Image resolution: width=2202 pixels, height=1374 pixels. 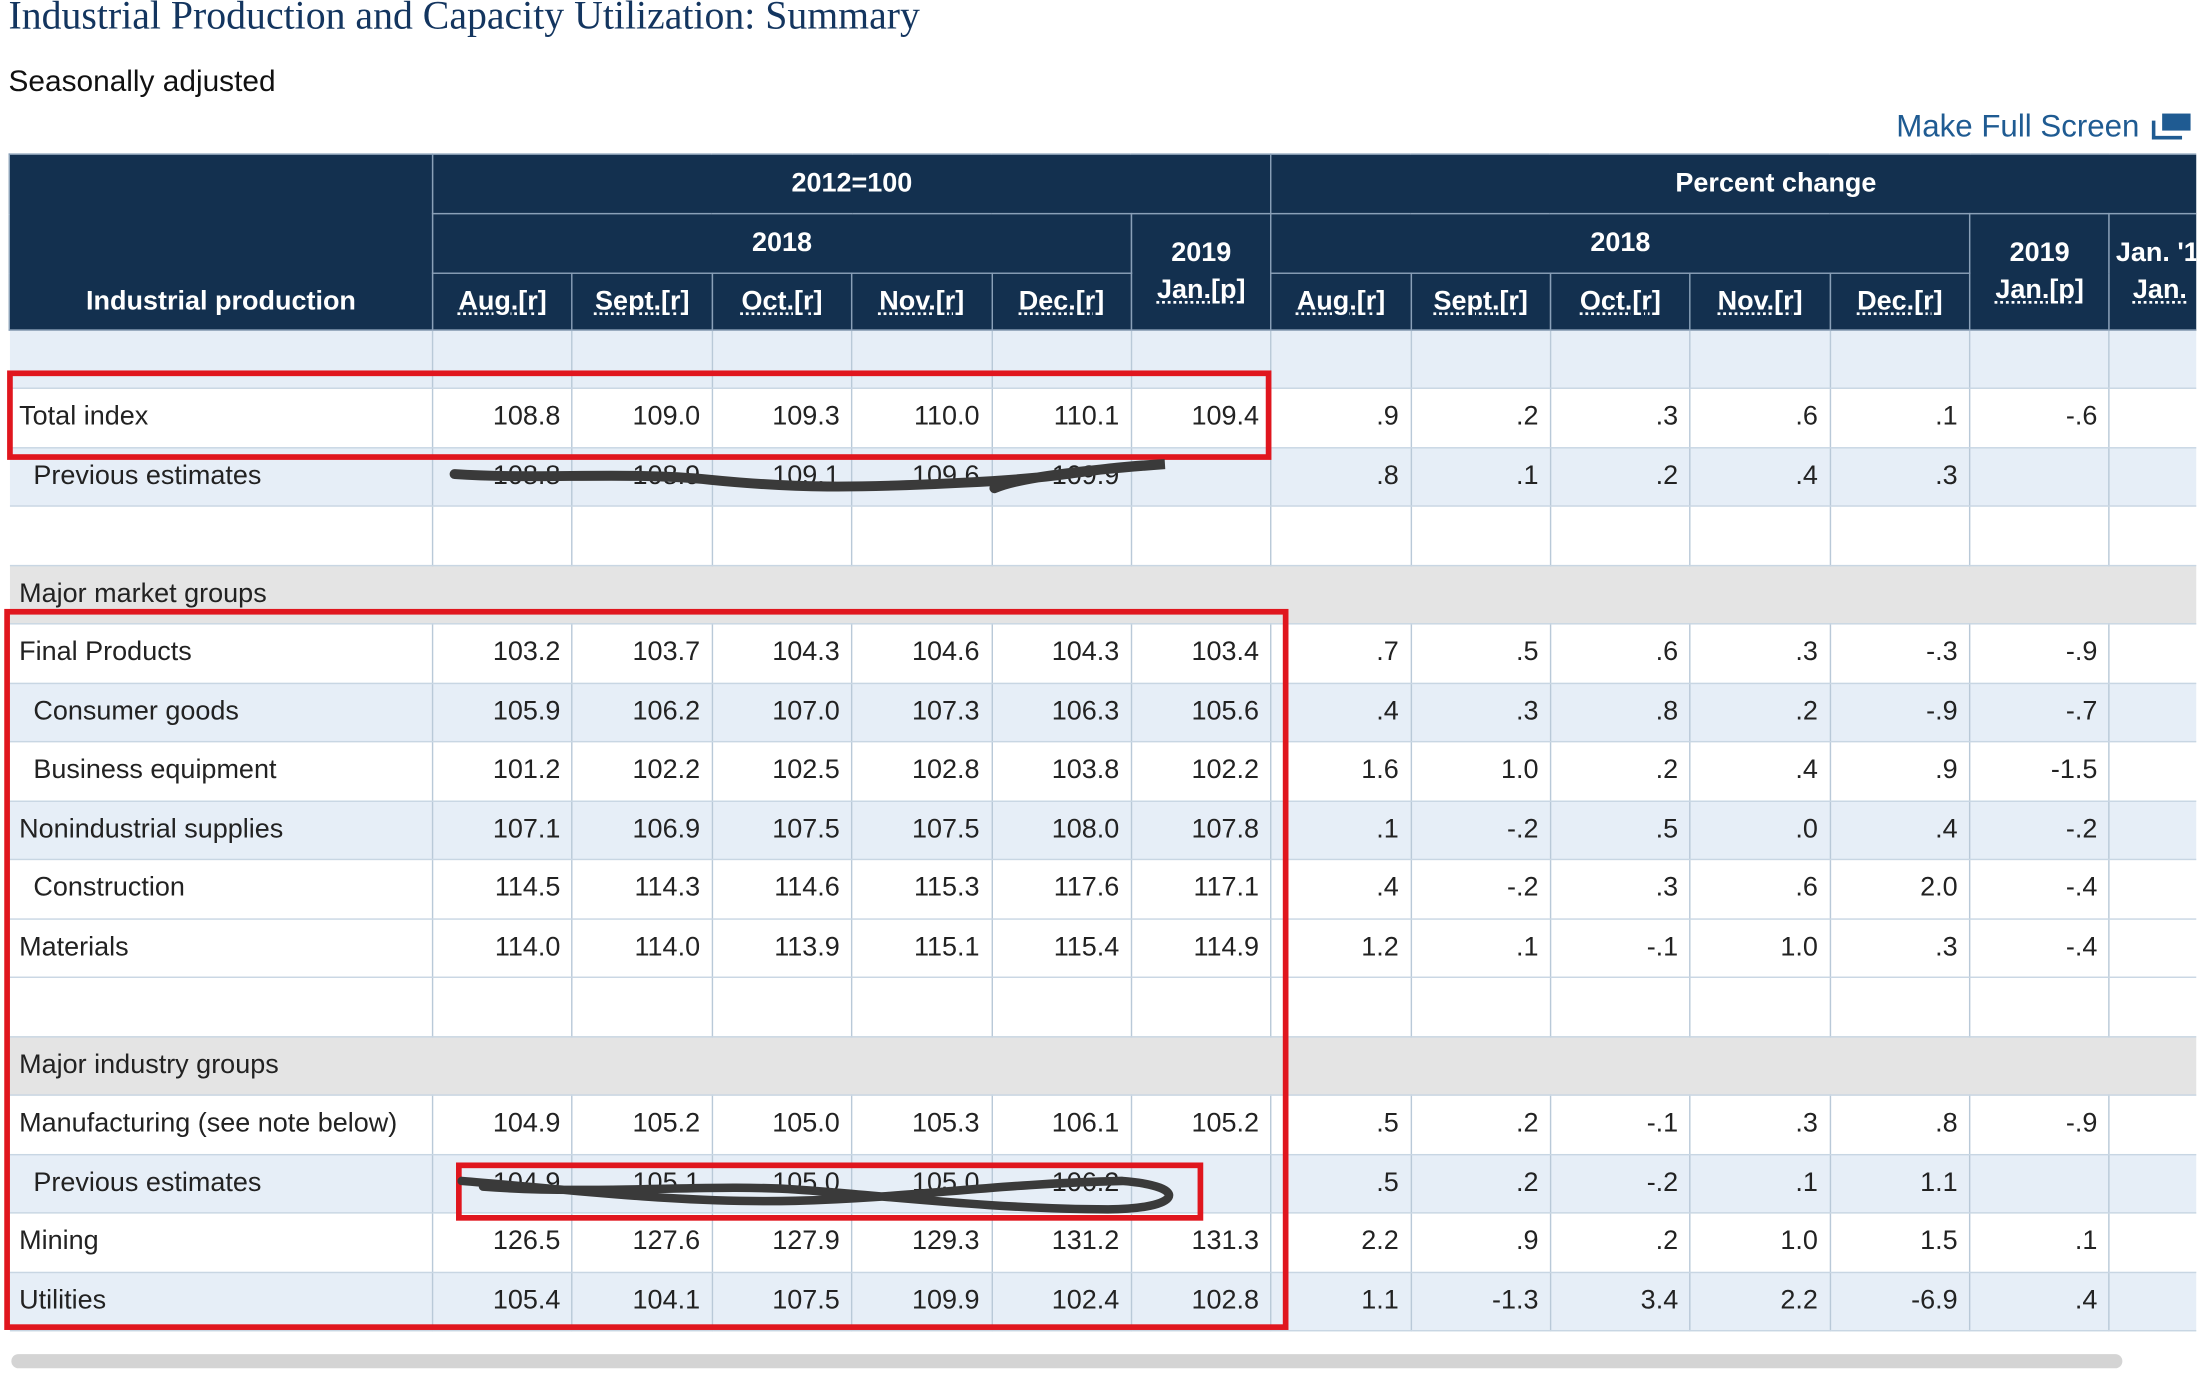 I want to click on percent-change-cell: 1.6, so click(x=1341, y=771).